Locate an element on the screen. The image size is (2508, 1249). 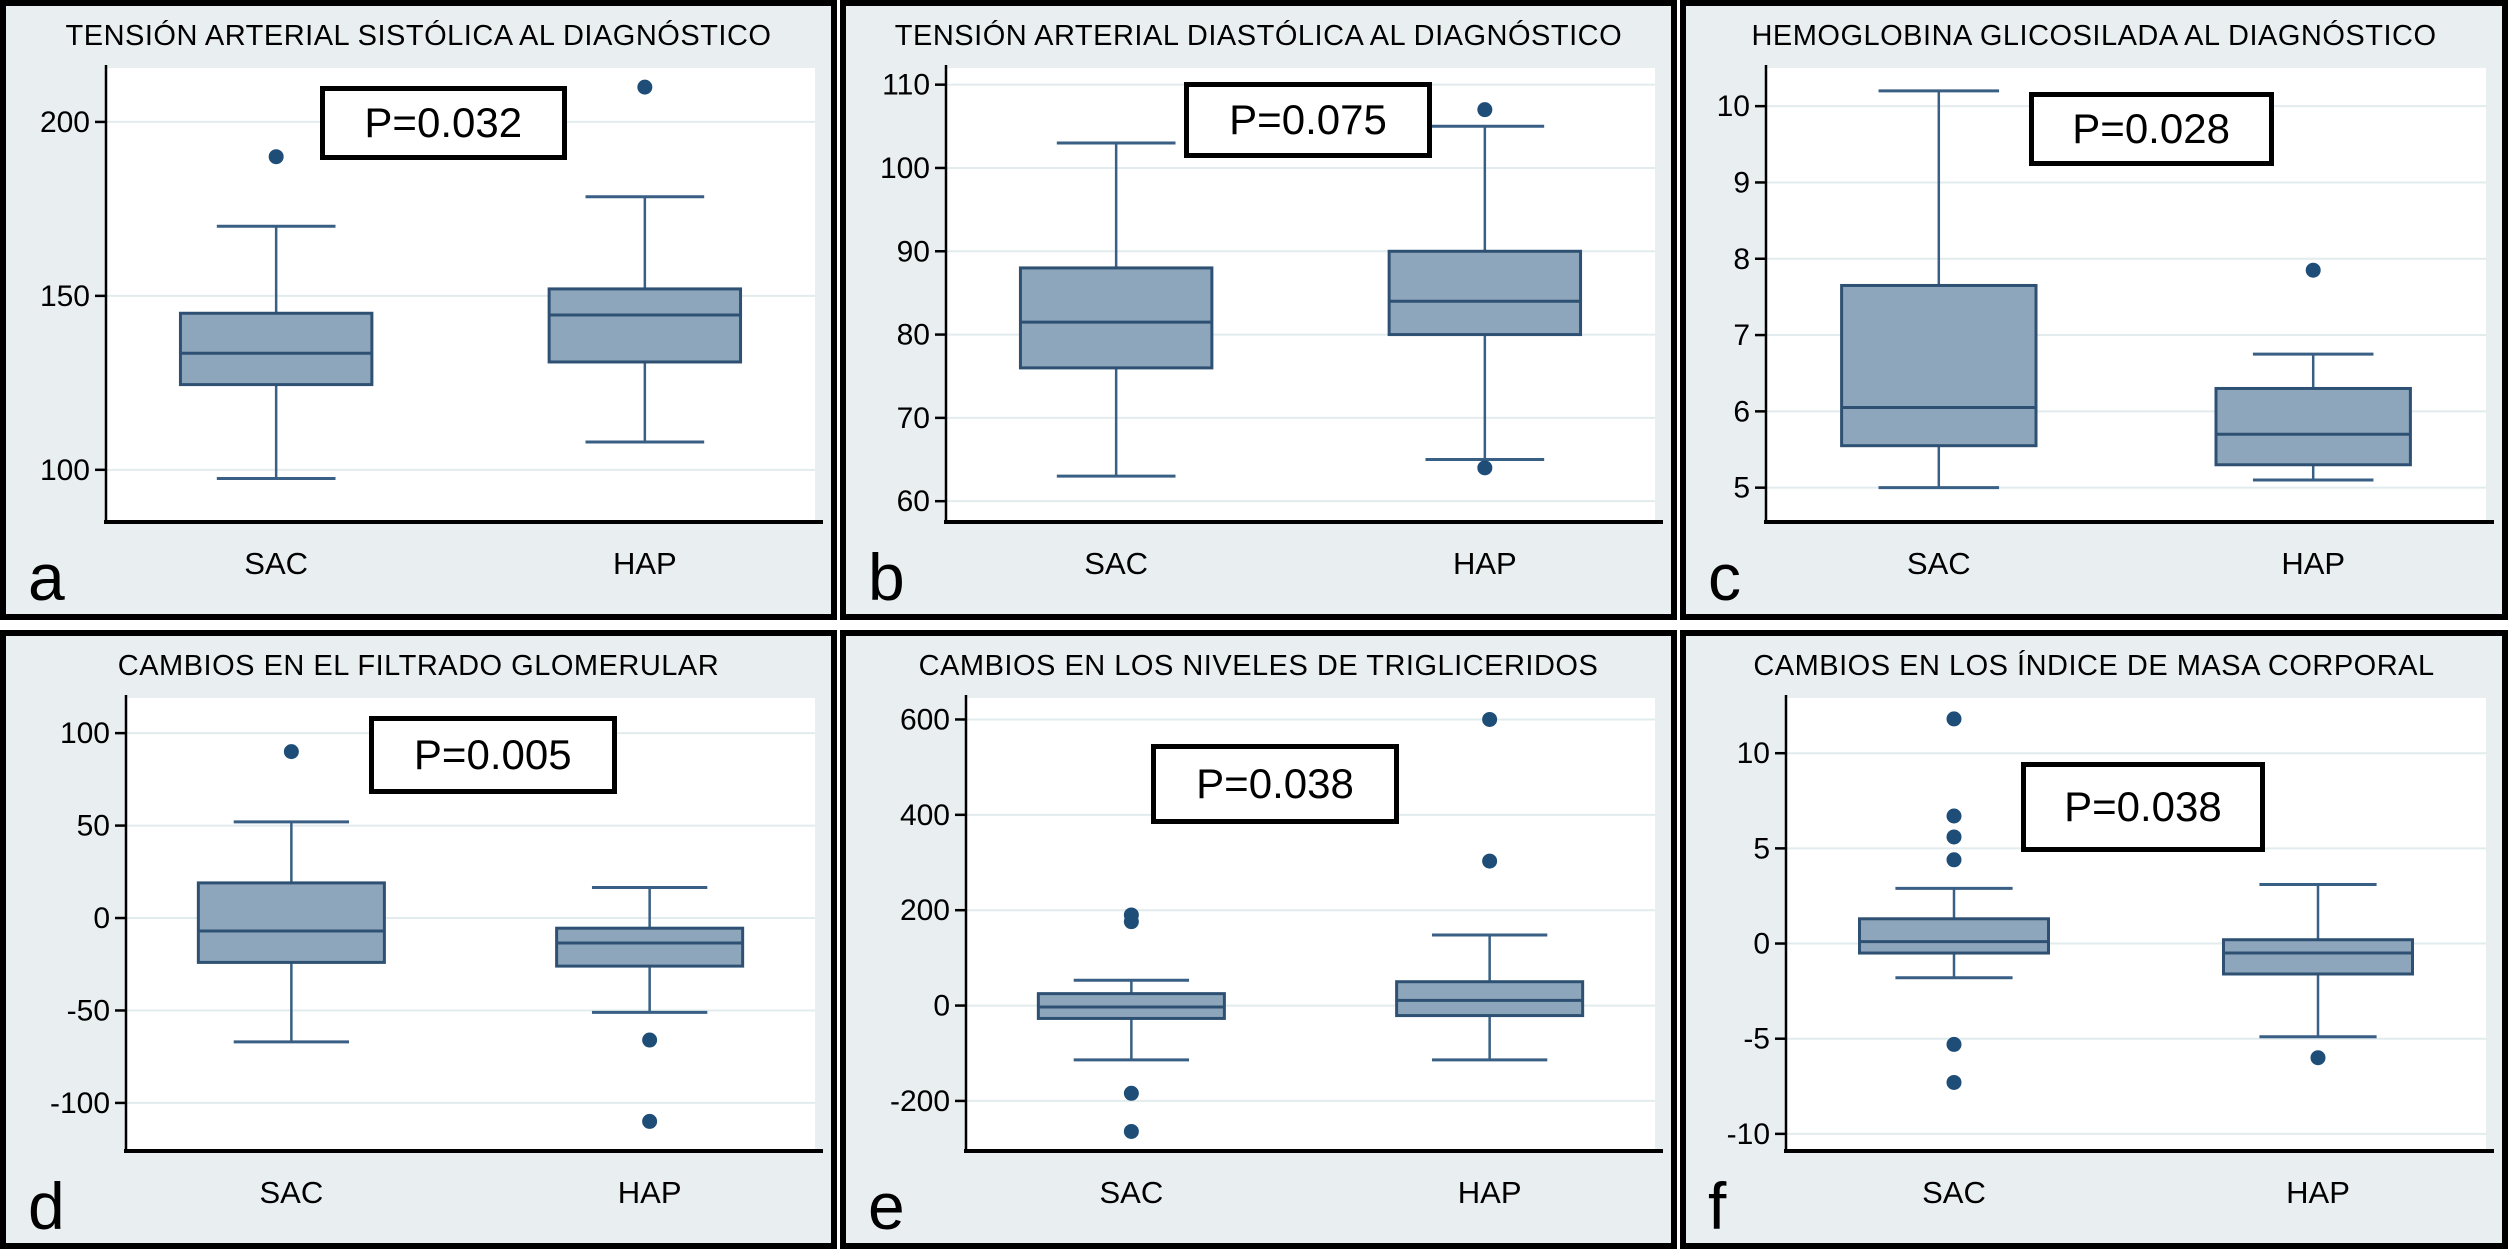
panel-title: CAMBIOS EN LOS ÍNDICE DE MASA CORPORAL is located at coordinates (2094, 666).